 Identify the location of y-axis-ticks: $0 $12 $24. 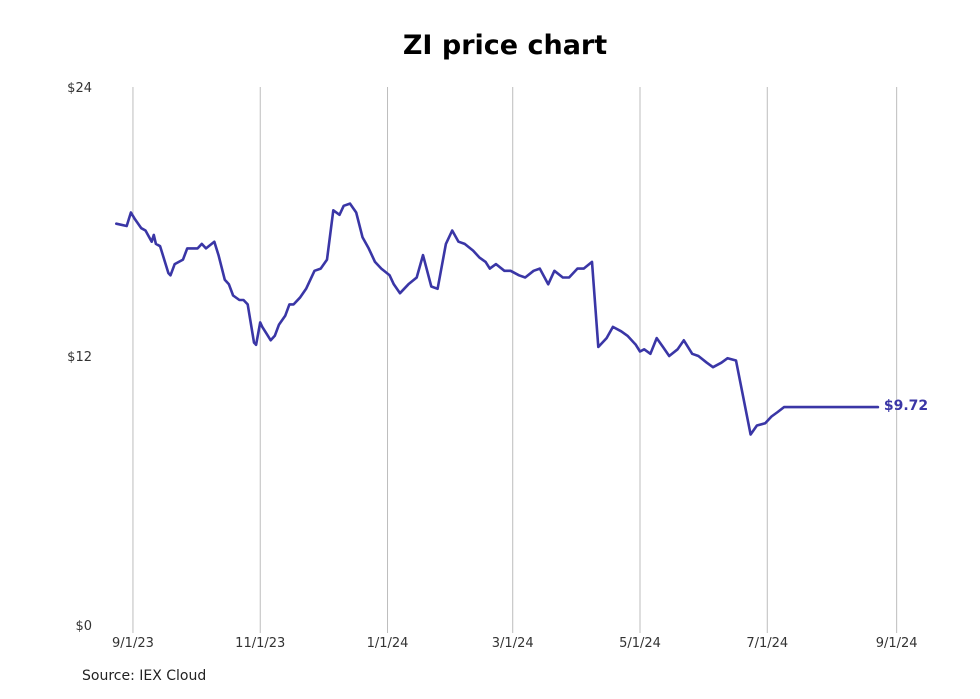
(79, 357).